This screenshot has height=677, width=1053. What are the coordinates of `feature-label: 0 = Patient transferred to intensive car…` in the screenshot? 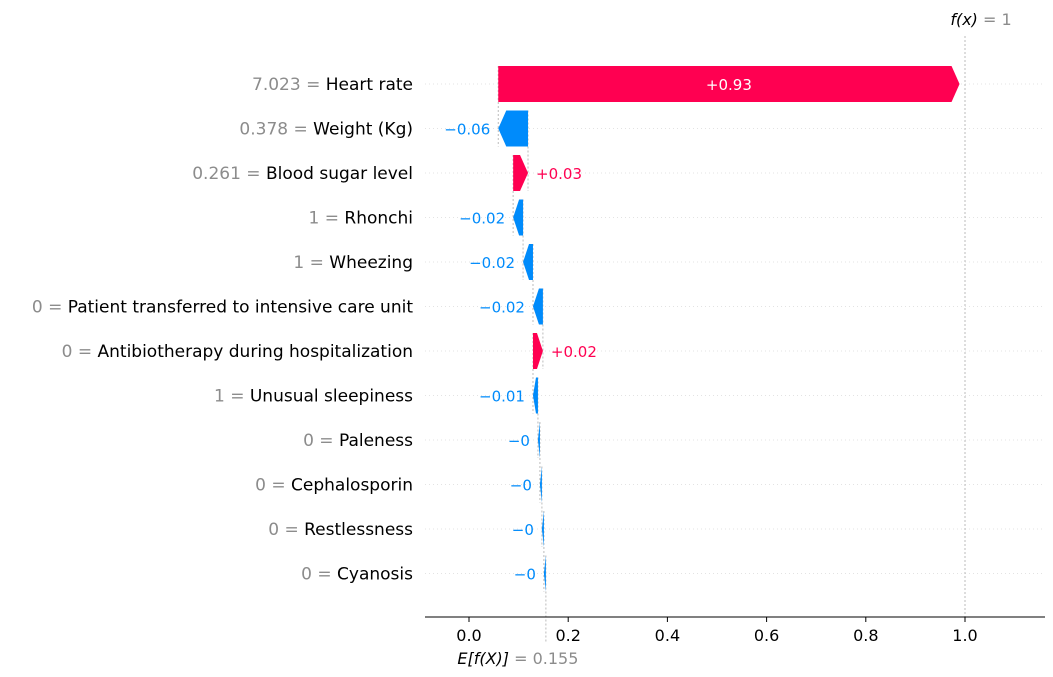 It's located at (222, 308).